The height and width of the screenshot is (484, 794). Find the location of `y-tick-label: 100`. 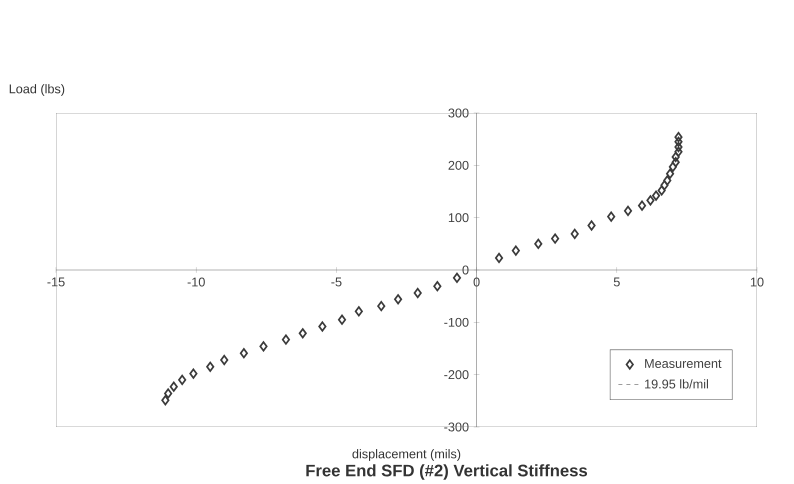

y-tick-label: 100 is located at coordinates (458, 217).